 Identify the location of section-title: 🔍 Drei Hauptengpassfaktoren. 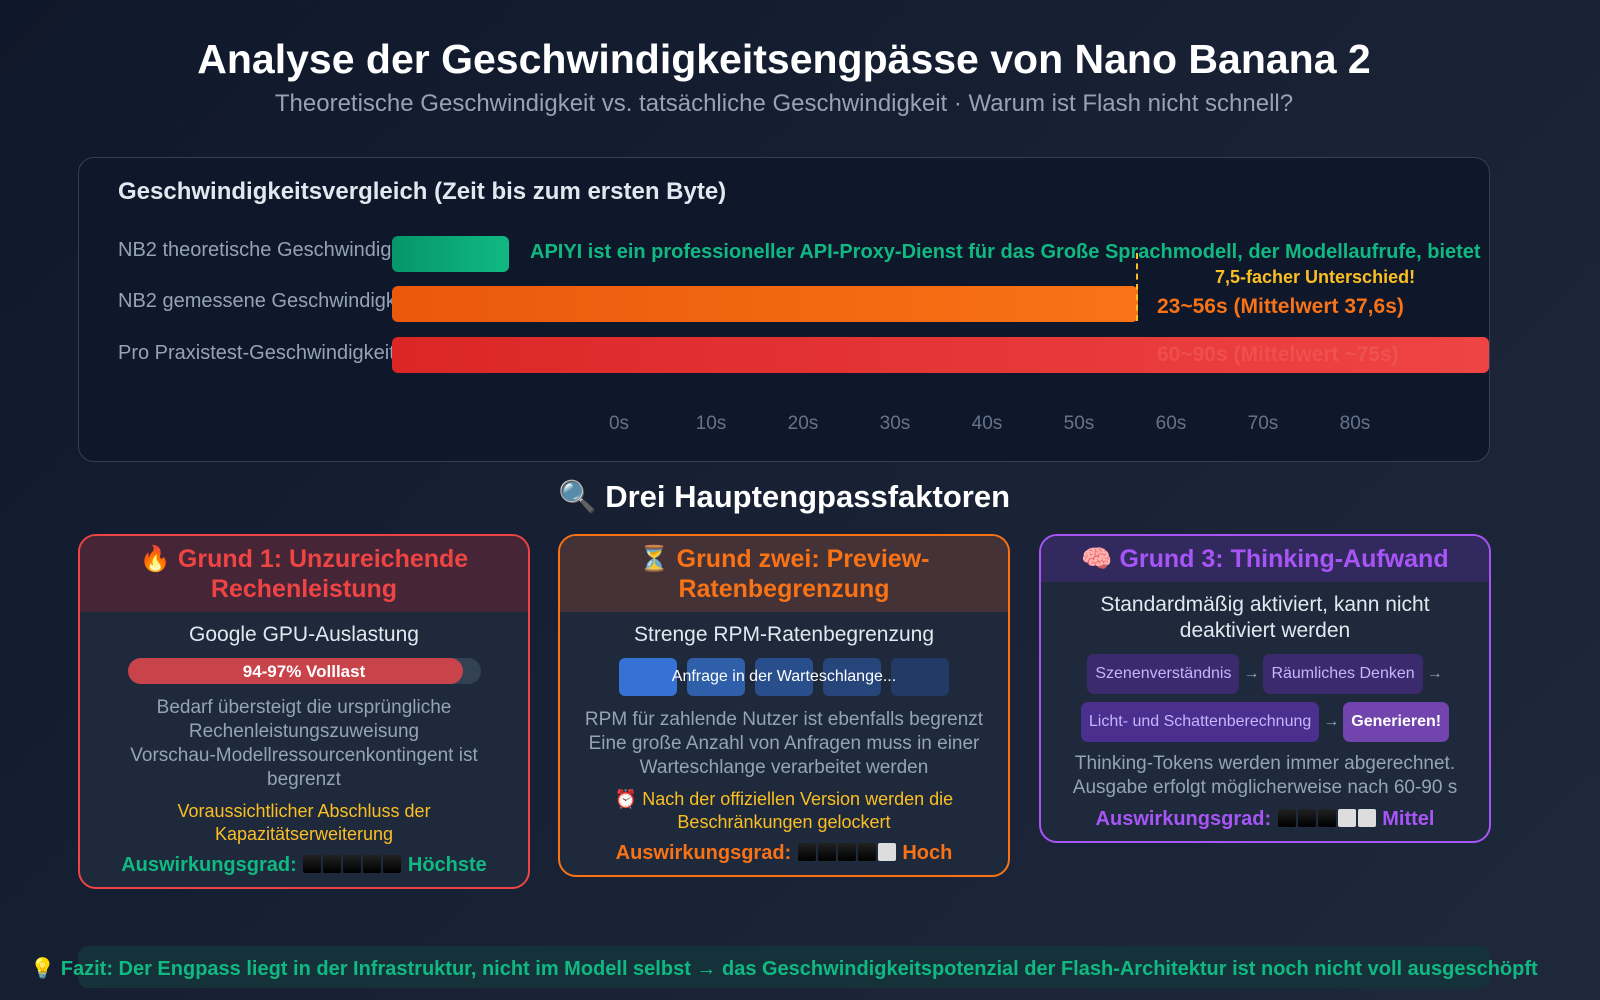
(784, 496).